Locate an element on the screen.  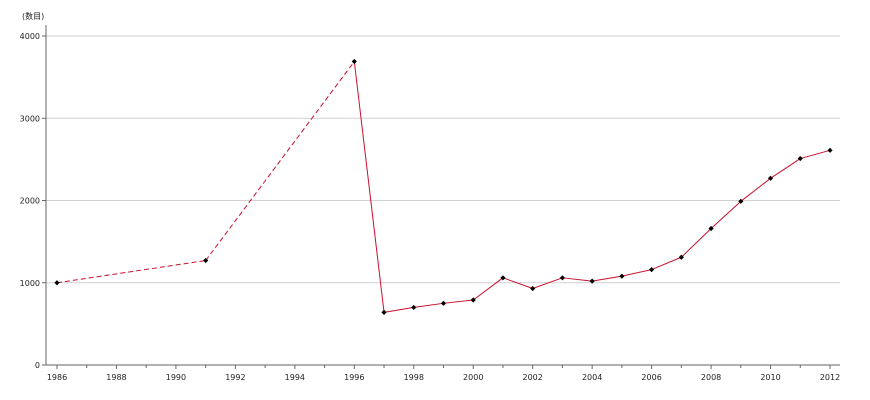
x-tick-label-2002: 2002 is located at coordinates (533, 377).